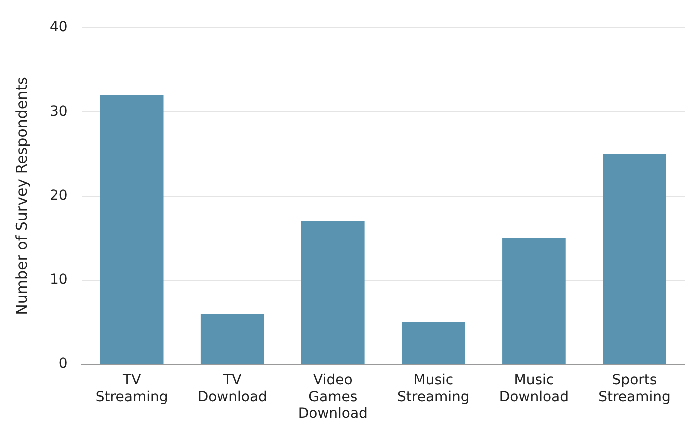 This screenshot has width=699, height=441. Describe the element at coordinates (59, 112) in the screenshot. I see `y-tick-label: 30` at that location.